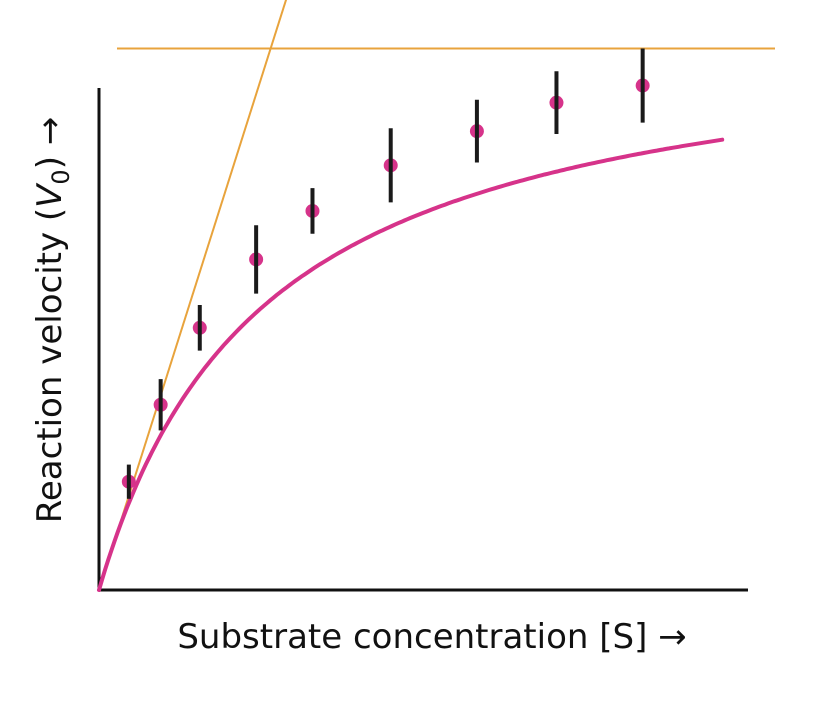  What do you see at coordinates (50, 143) in the screenshot?
I see `y-axis-title-after: ) →` at bounding box center [50, 143].